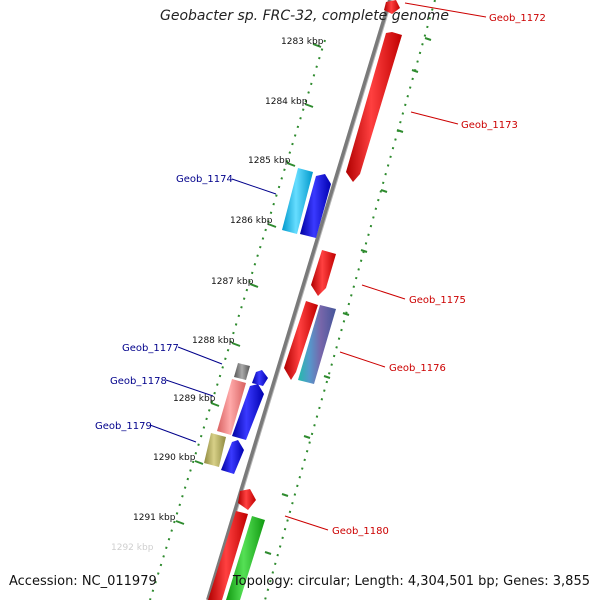 The image size is (600, 600). I want to click on gene-geob-1174-blue, so click(315, 206).